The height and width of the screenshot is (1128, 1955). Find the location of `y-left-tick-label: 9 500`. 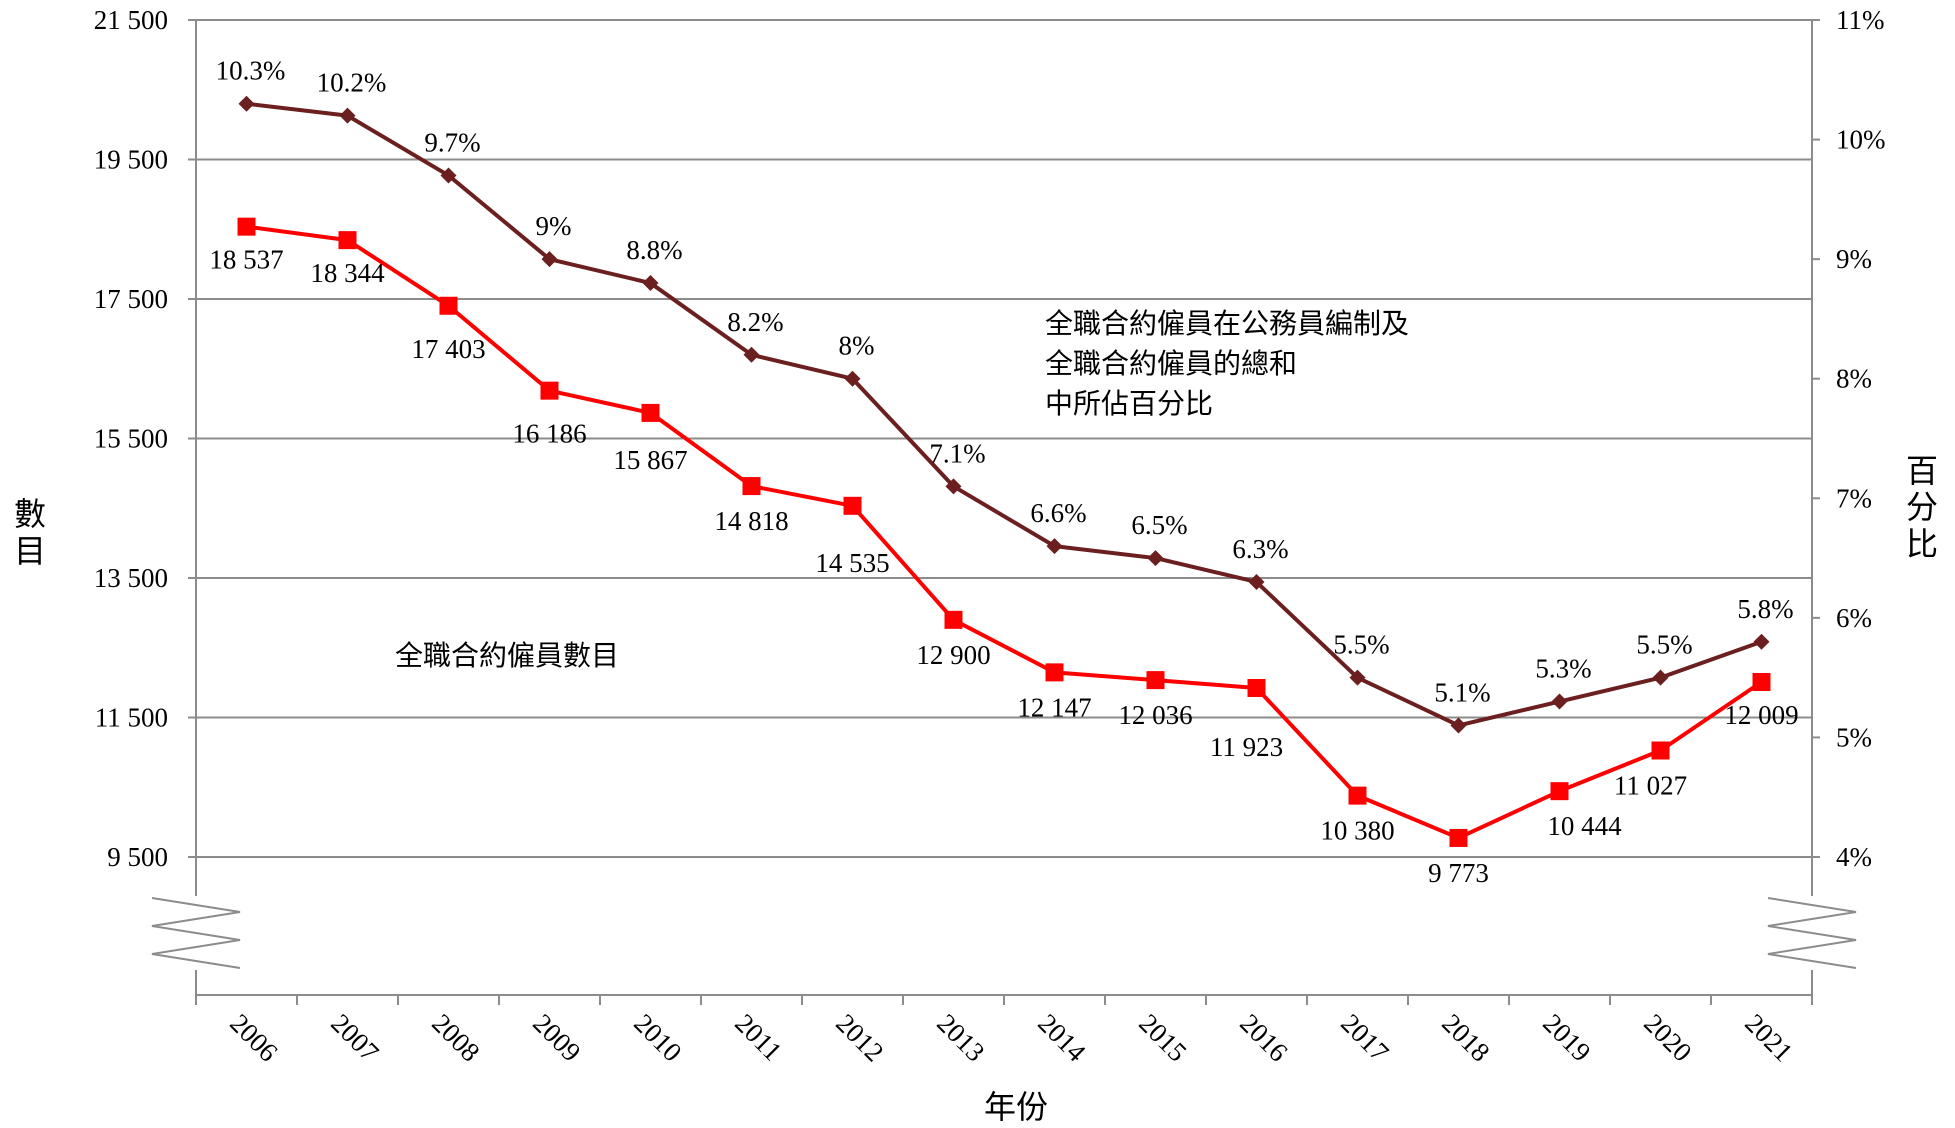

y-left-tick-label: 9 500 is located at coordinates (137, 857).